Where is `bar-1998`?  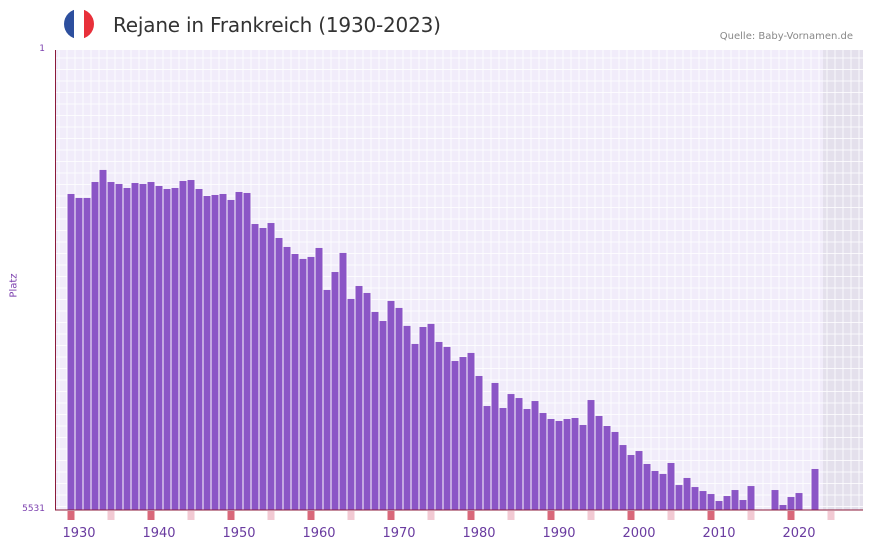
bar-1998 is located at coordinates (623, 477).